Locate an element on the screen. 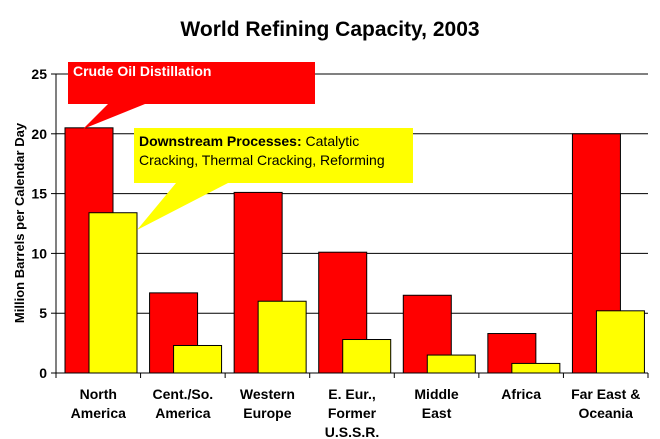 This screenshot has width=660, height=439. downstream-callout-shape is located at coordinates (273, 179).